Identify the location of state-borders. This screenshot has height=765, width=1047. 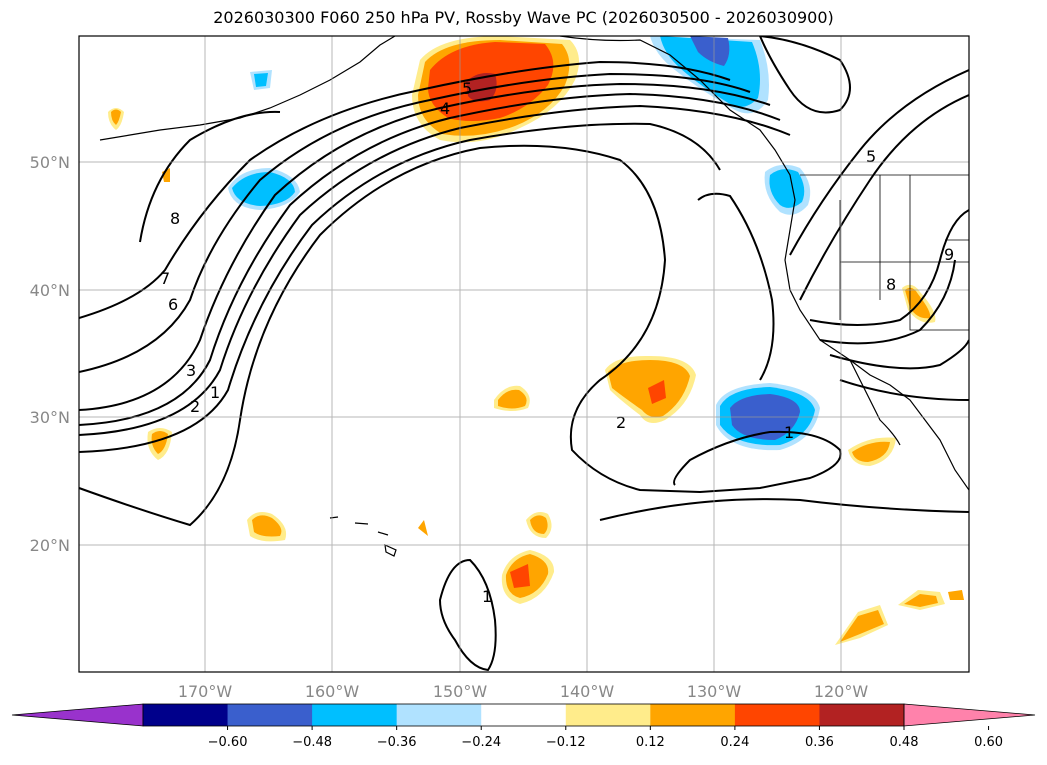
(904, 253).